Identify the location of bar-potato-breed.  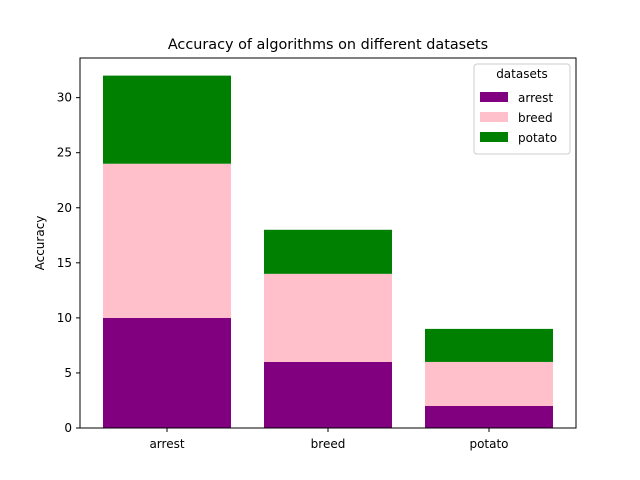
(489, 383).